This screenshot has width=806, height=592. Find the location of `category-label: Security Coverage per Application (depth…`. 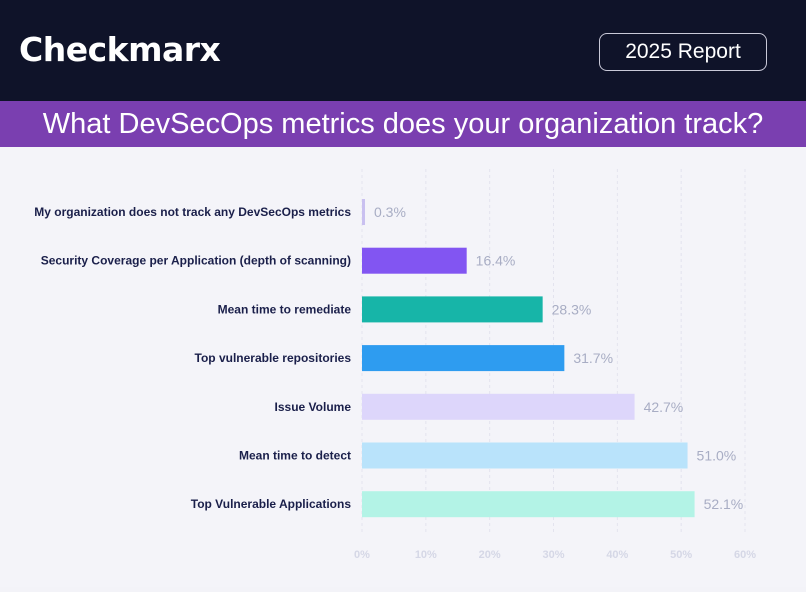

category-label: Security Coverage per Application (depth… is located at coordinates (196, 261).